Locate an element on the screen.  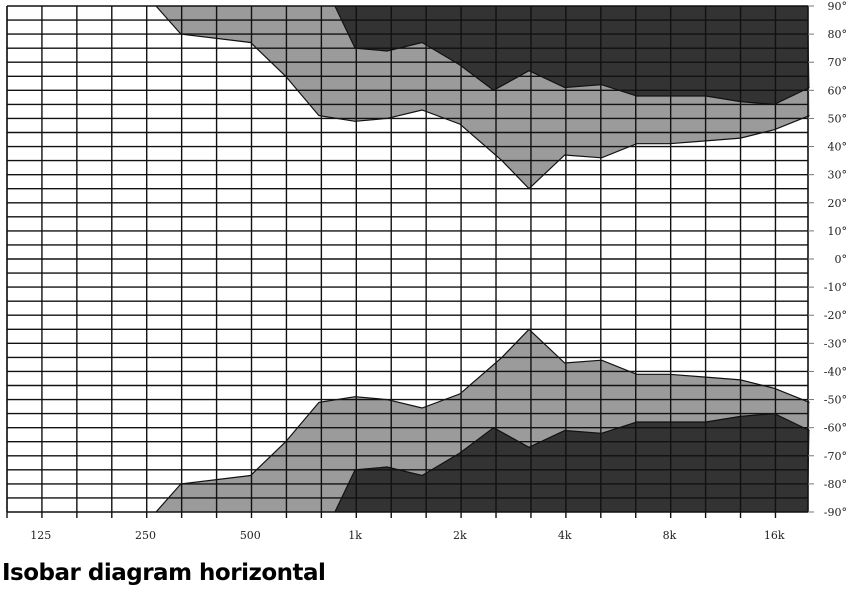
band-dark-lower is located at coordinates (572, 462).